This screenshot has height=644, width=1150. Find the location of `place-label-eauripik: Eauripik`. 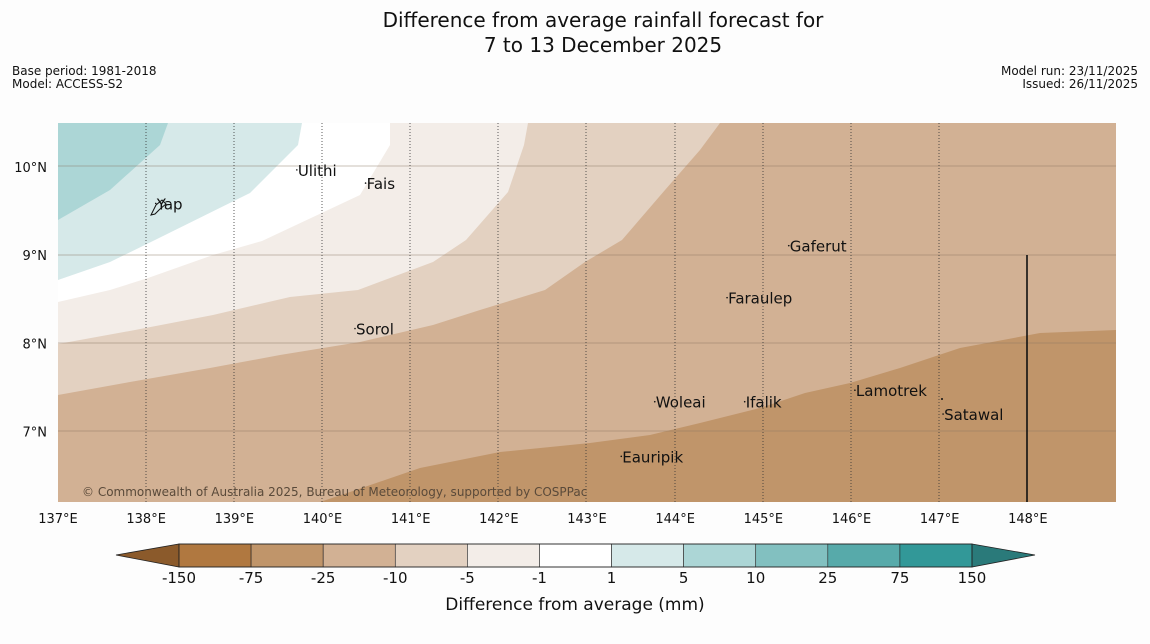

place-label-eauripik: Eauripik is located at coordinates (652, 457).